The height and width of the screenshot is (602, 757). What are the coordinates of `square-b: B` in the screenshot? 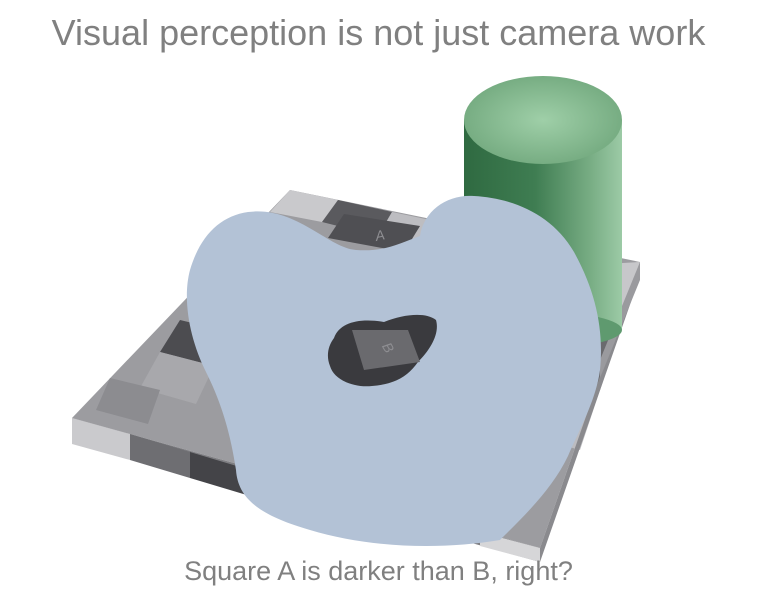 It's located at (382, 350).